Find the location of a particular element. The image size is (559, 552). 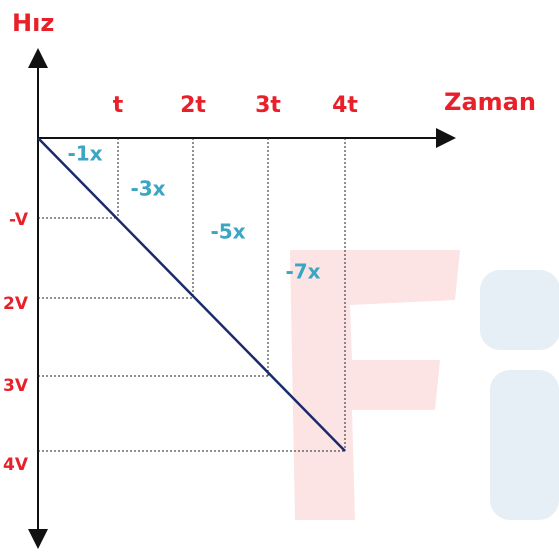

y-tick-label: 3V is located at coordinates (16, 386).